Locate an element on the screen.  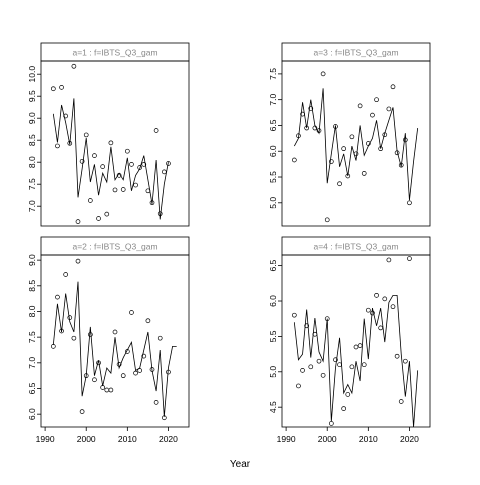
panel-title: a=2 : f=IBTS_Q3_gam is located at coordinates (114, 247).